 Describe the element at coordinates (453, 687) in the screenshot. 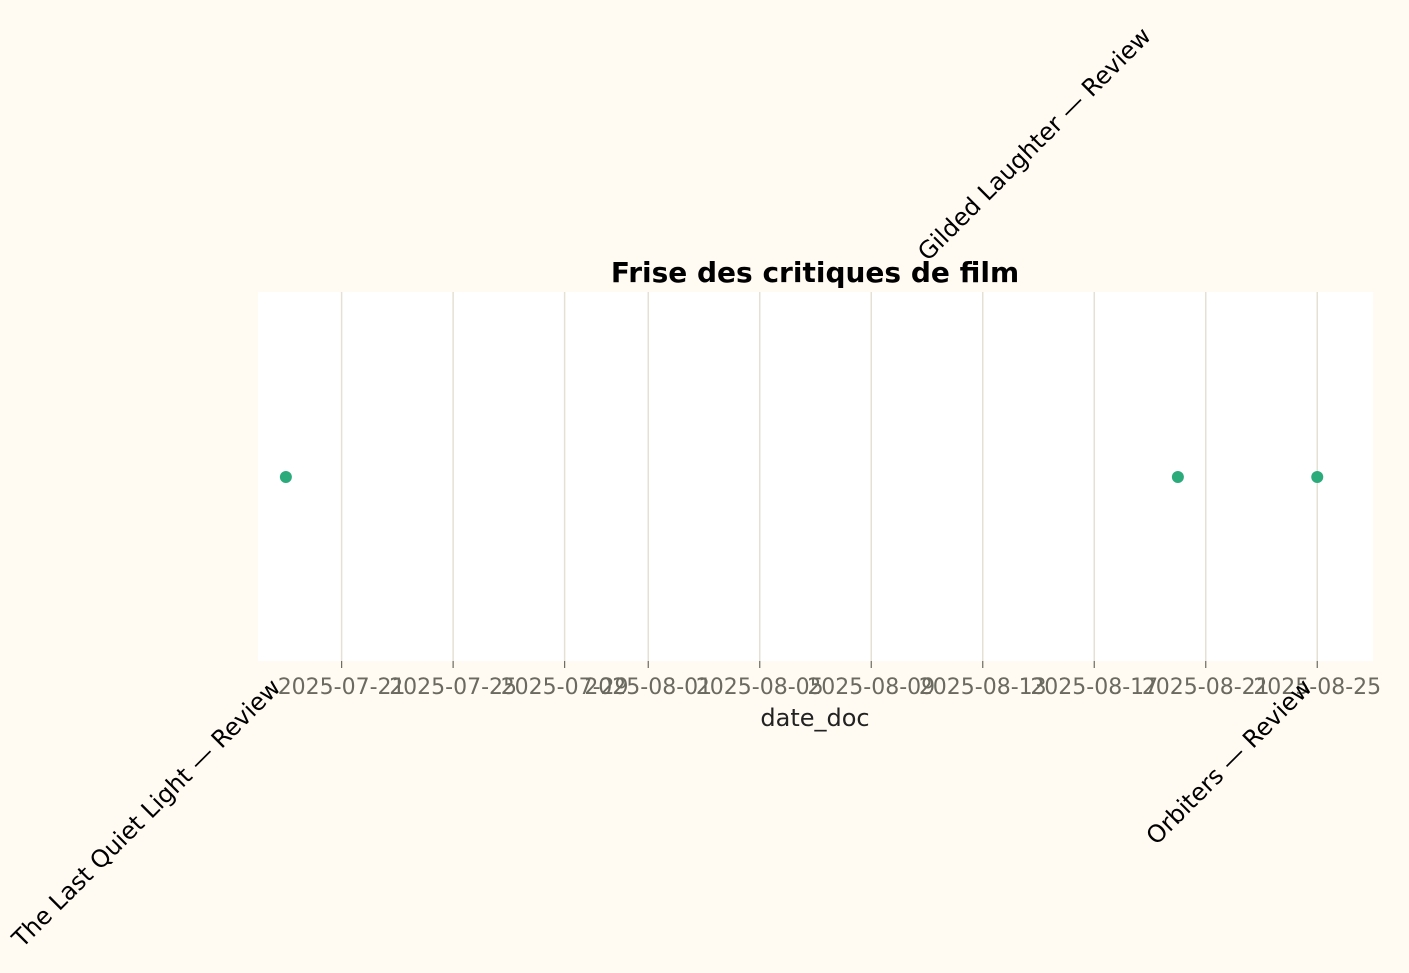

I see `x-tick-label: 2025-07-25` at that location.